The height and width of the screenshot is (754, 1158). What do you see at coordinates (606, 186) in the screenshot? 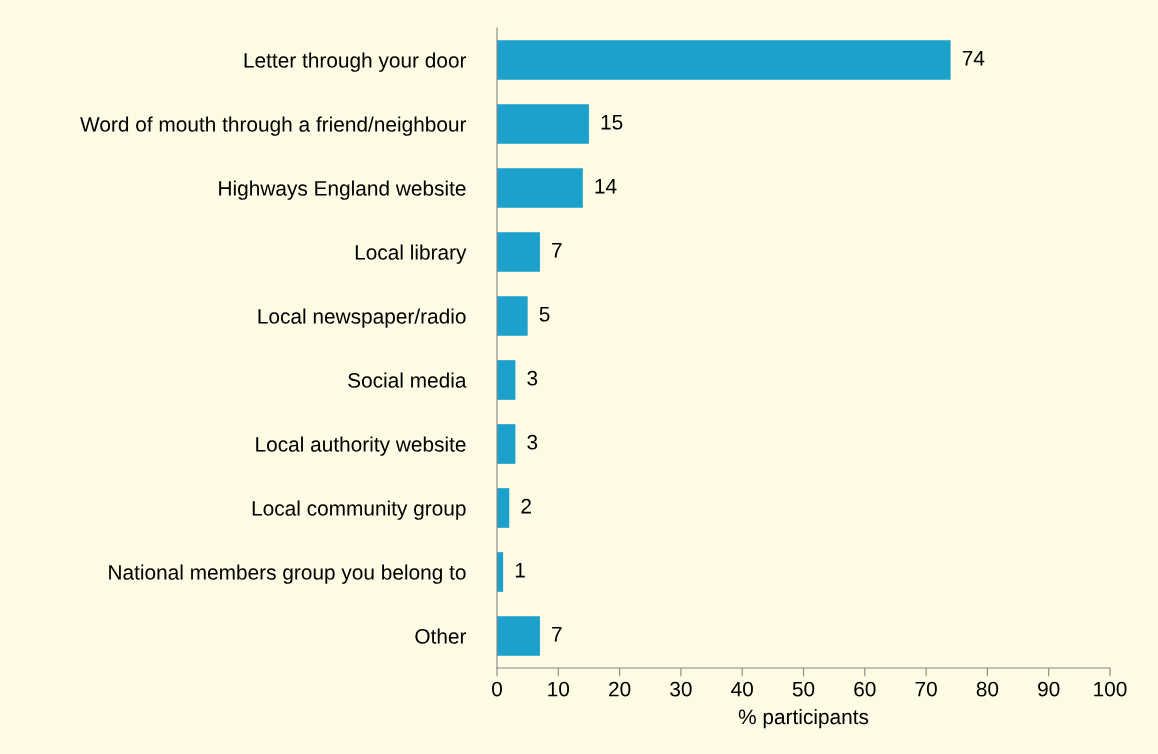
I see `data-label: 14` at bounding box center [606, 186].